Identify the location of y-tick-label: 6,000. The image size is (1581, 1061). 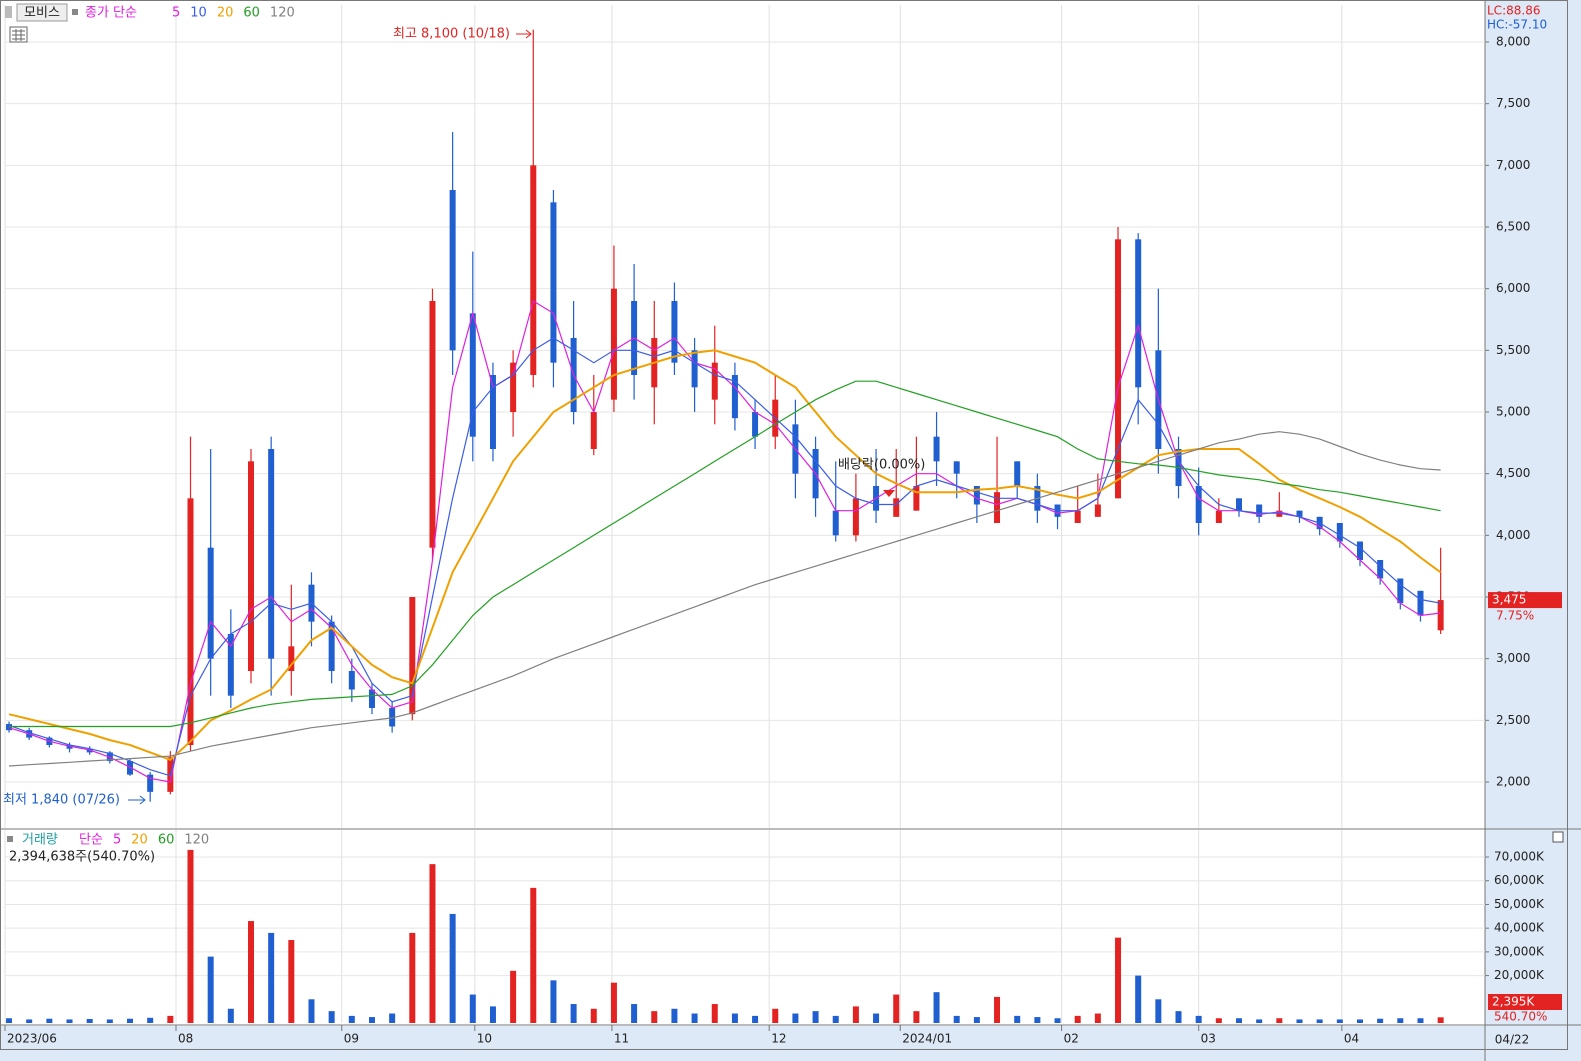
(1513, 288).